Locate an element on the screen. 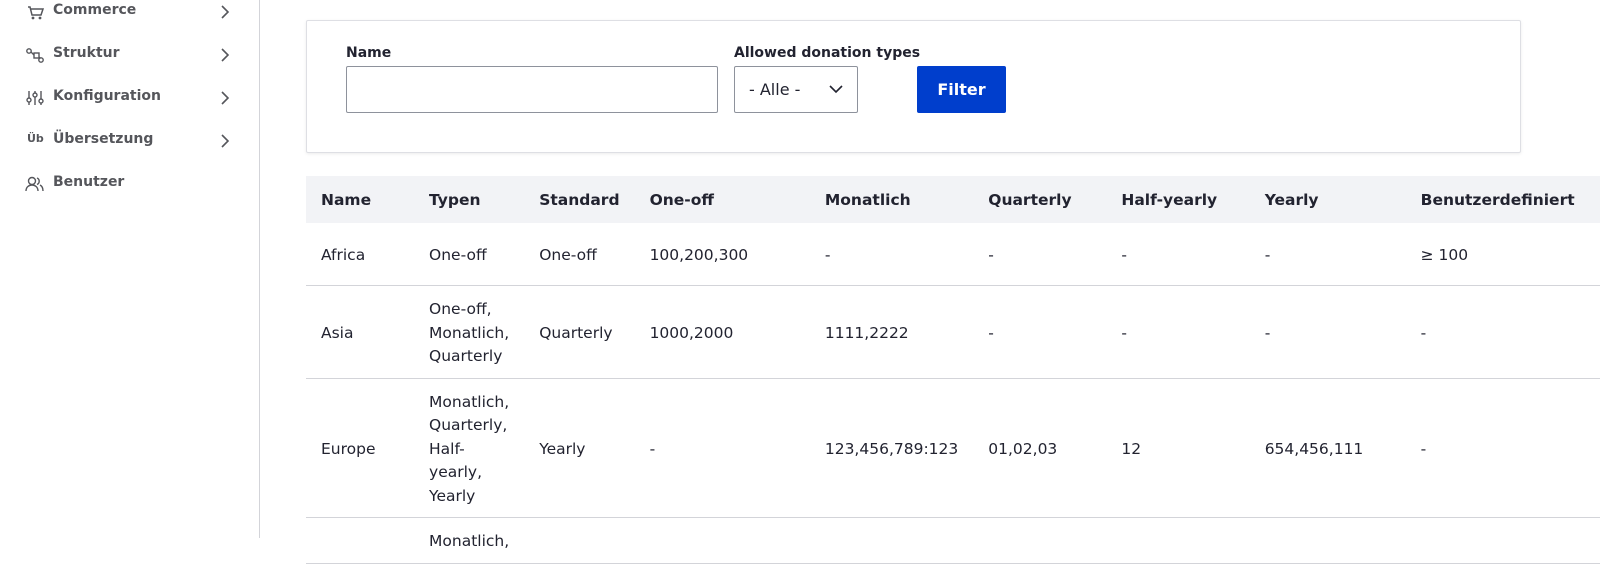 The width and height of the screenshot is (1600, 564). table-cell: 1111,2222 is located at coordinates (891, 332).